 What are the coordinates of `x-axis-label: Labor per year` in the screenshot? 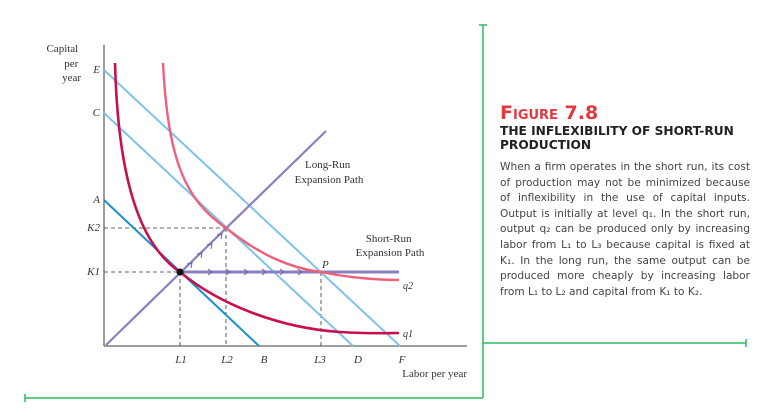 It's located at (434, 374).